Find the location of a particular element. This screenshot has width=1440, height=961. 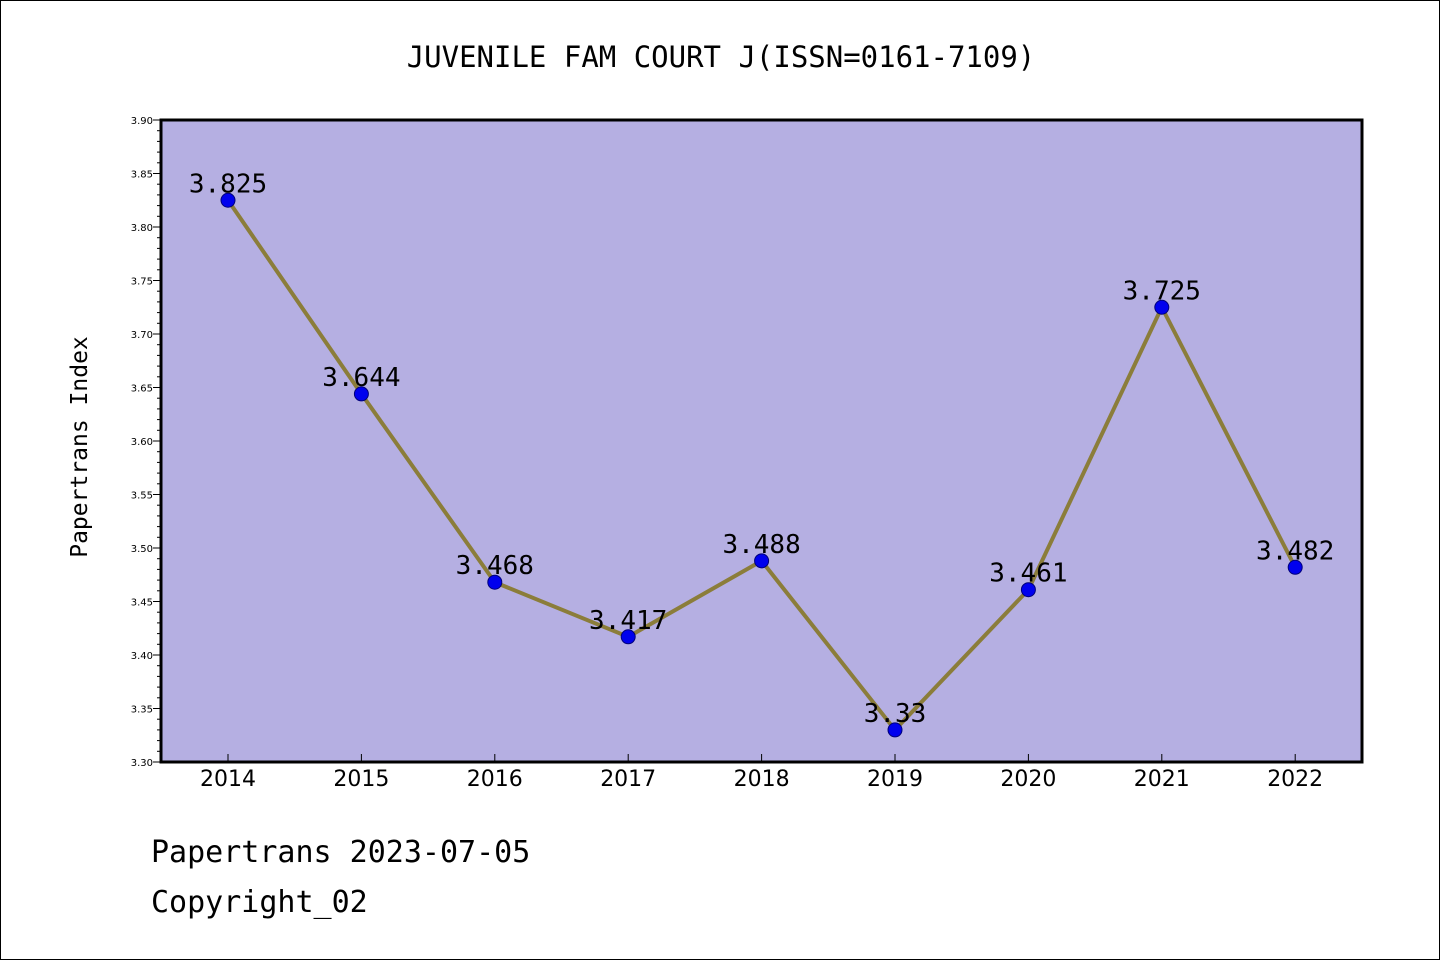

footer-copyright: Copyright_02 is located at coordinates (259, 902).